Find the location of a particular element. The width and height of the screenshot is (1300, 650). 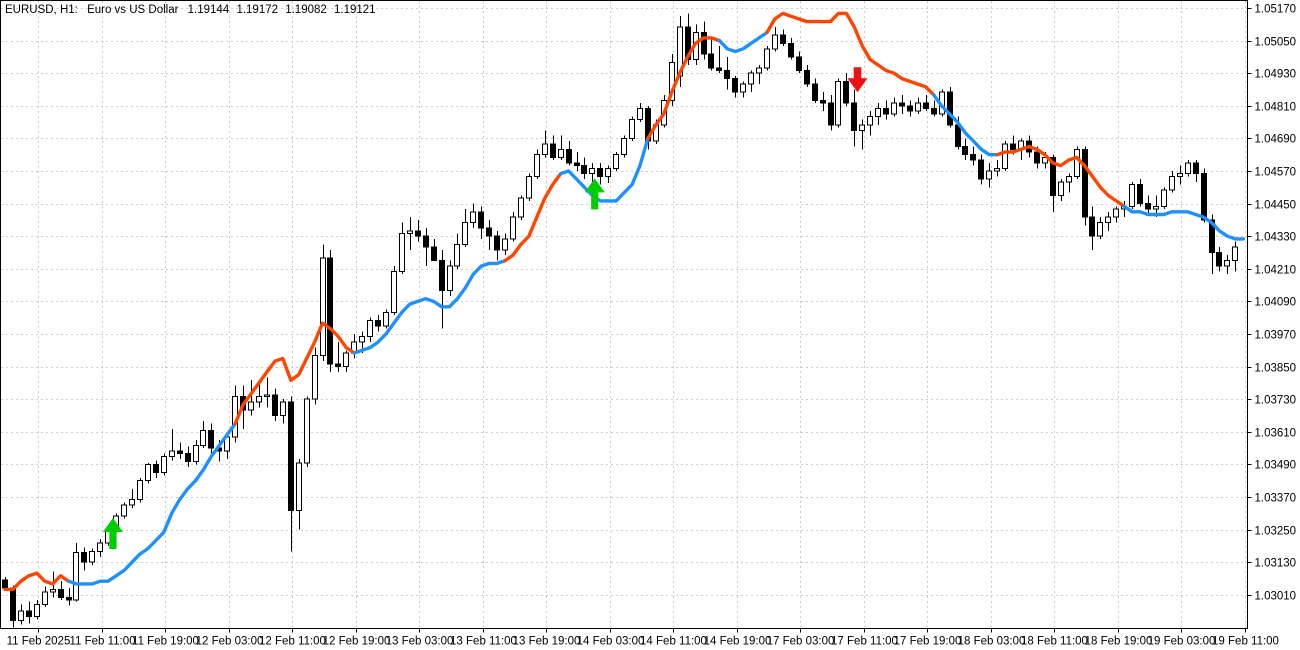

price-axis-label: 1.05050 is located at coordinates (1276, 43).